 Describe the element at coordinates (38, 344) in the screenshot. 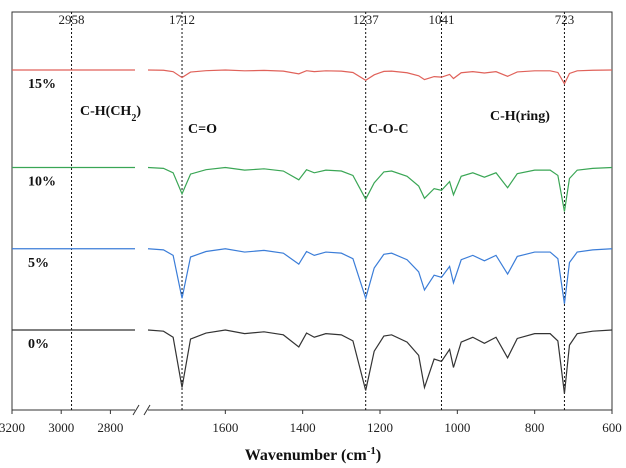

I see `series-label-0%: 0%` at that location.